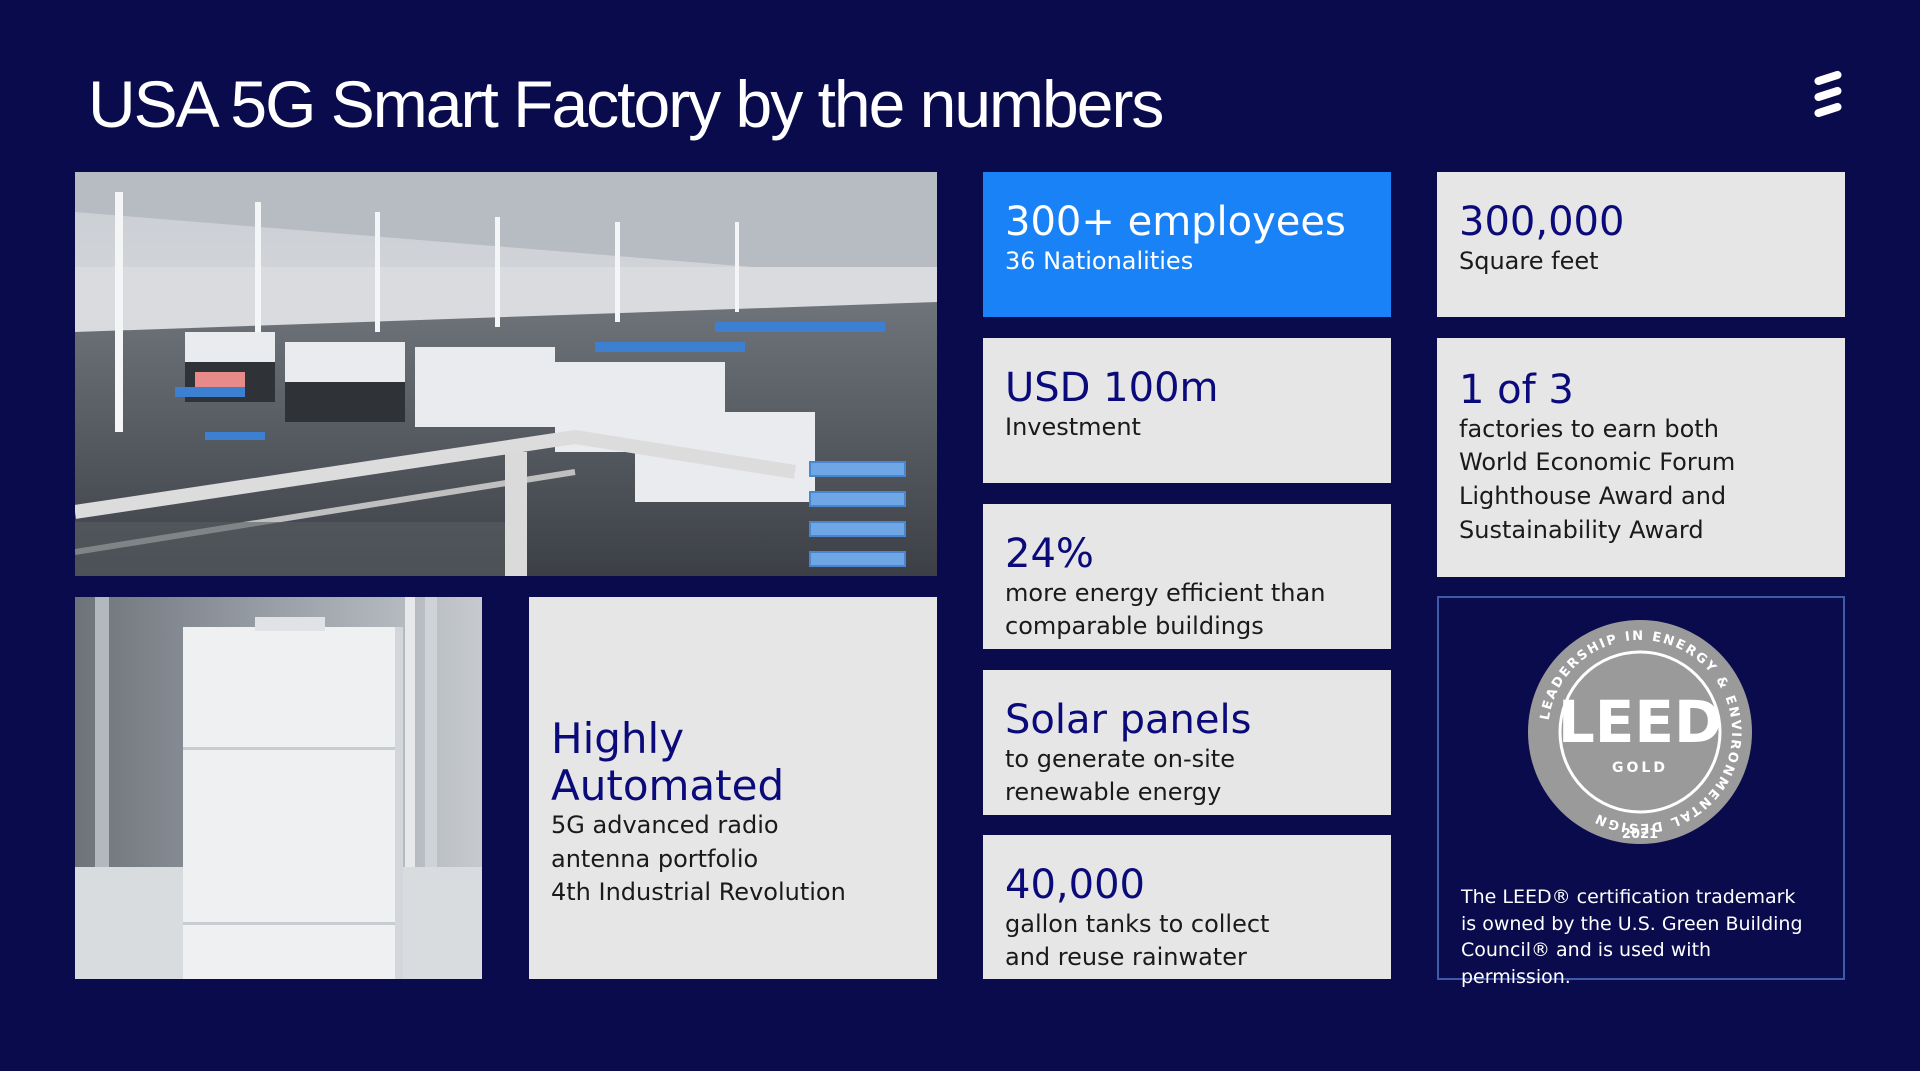  Describe the element at coordinates (1828, 94) in the screenshot. I see `ericsson-logo-icon` at that location.